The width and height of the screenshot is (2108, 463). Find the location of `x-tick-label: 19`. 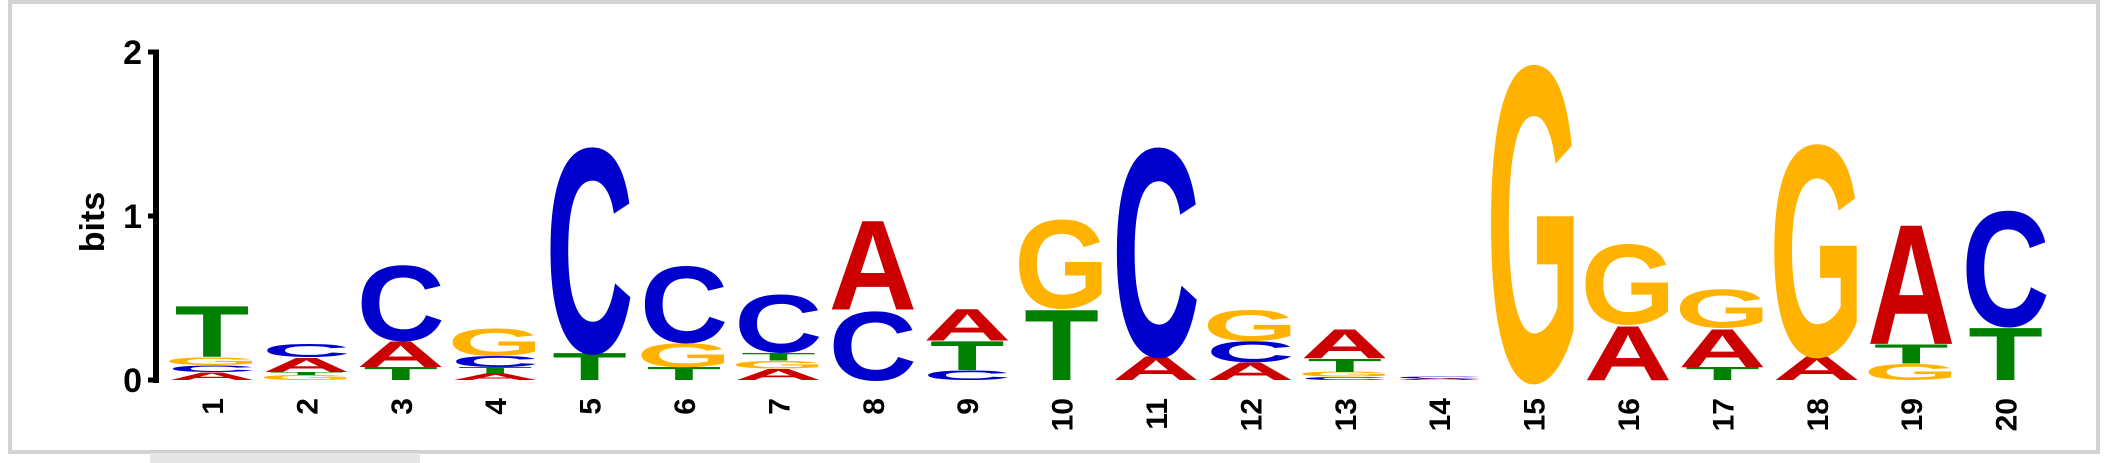

x-tick-label: 19 is located at coordinates (1912, 414).